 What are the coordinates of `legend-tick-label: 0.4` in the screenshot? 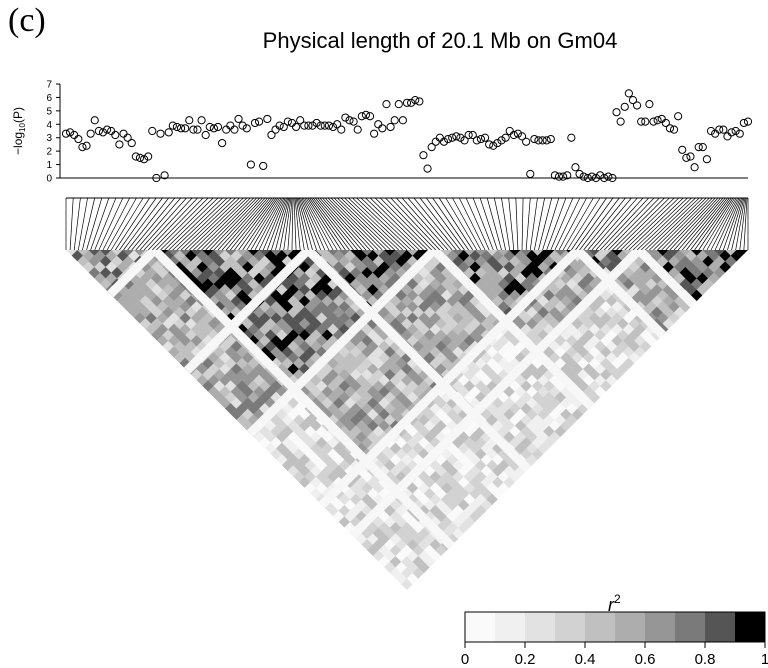 It's located at (585, 659).